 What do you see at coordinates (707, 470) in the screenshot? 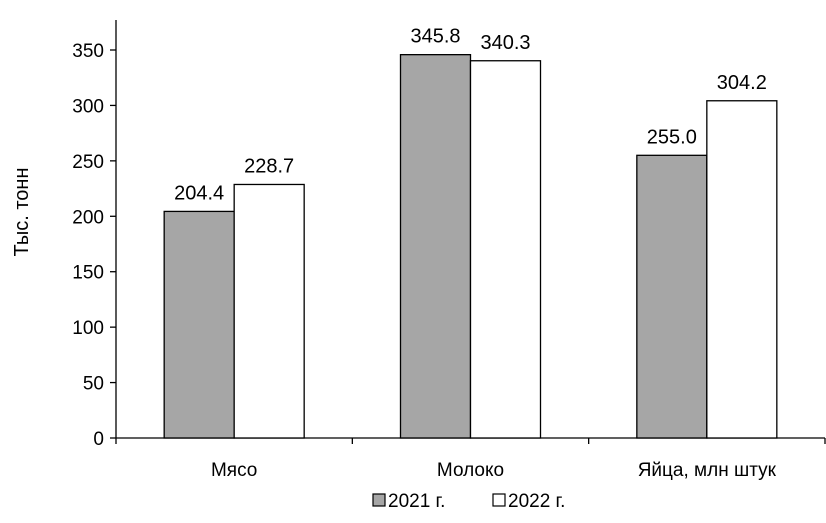
I see `x-tick-label: Яйца, млн штук` at bounding box center [707, 470].